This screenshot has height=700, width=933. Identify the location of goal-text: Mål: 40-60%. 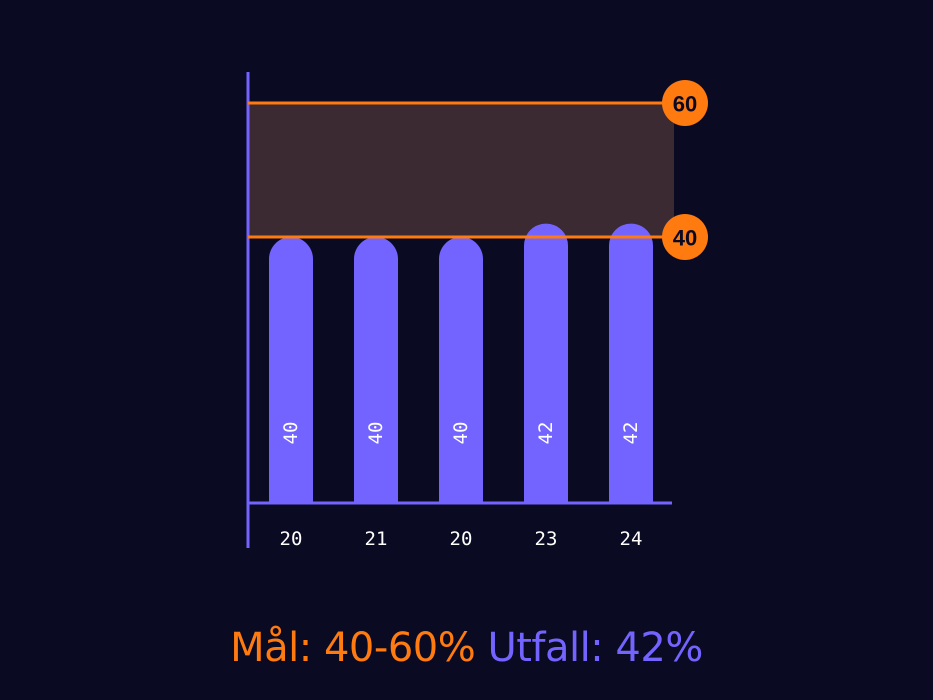
(353, 648).